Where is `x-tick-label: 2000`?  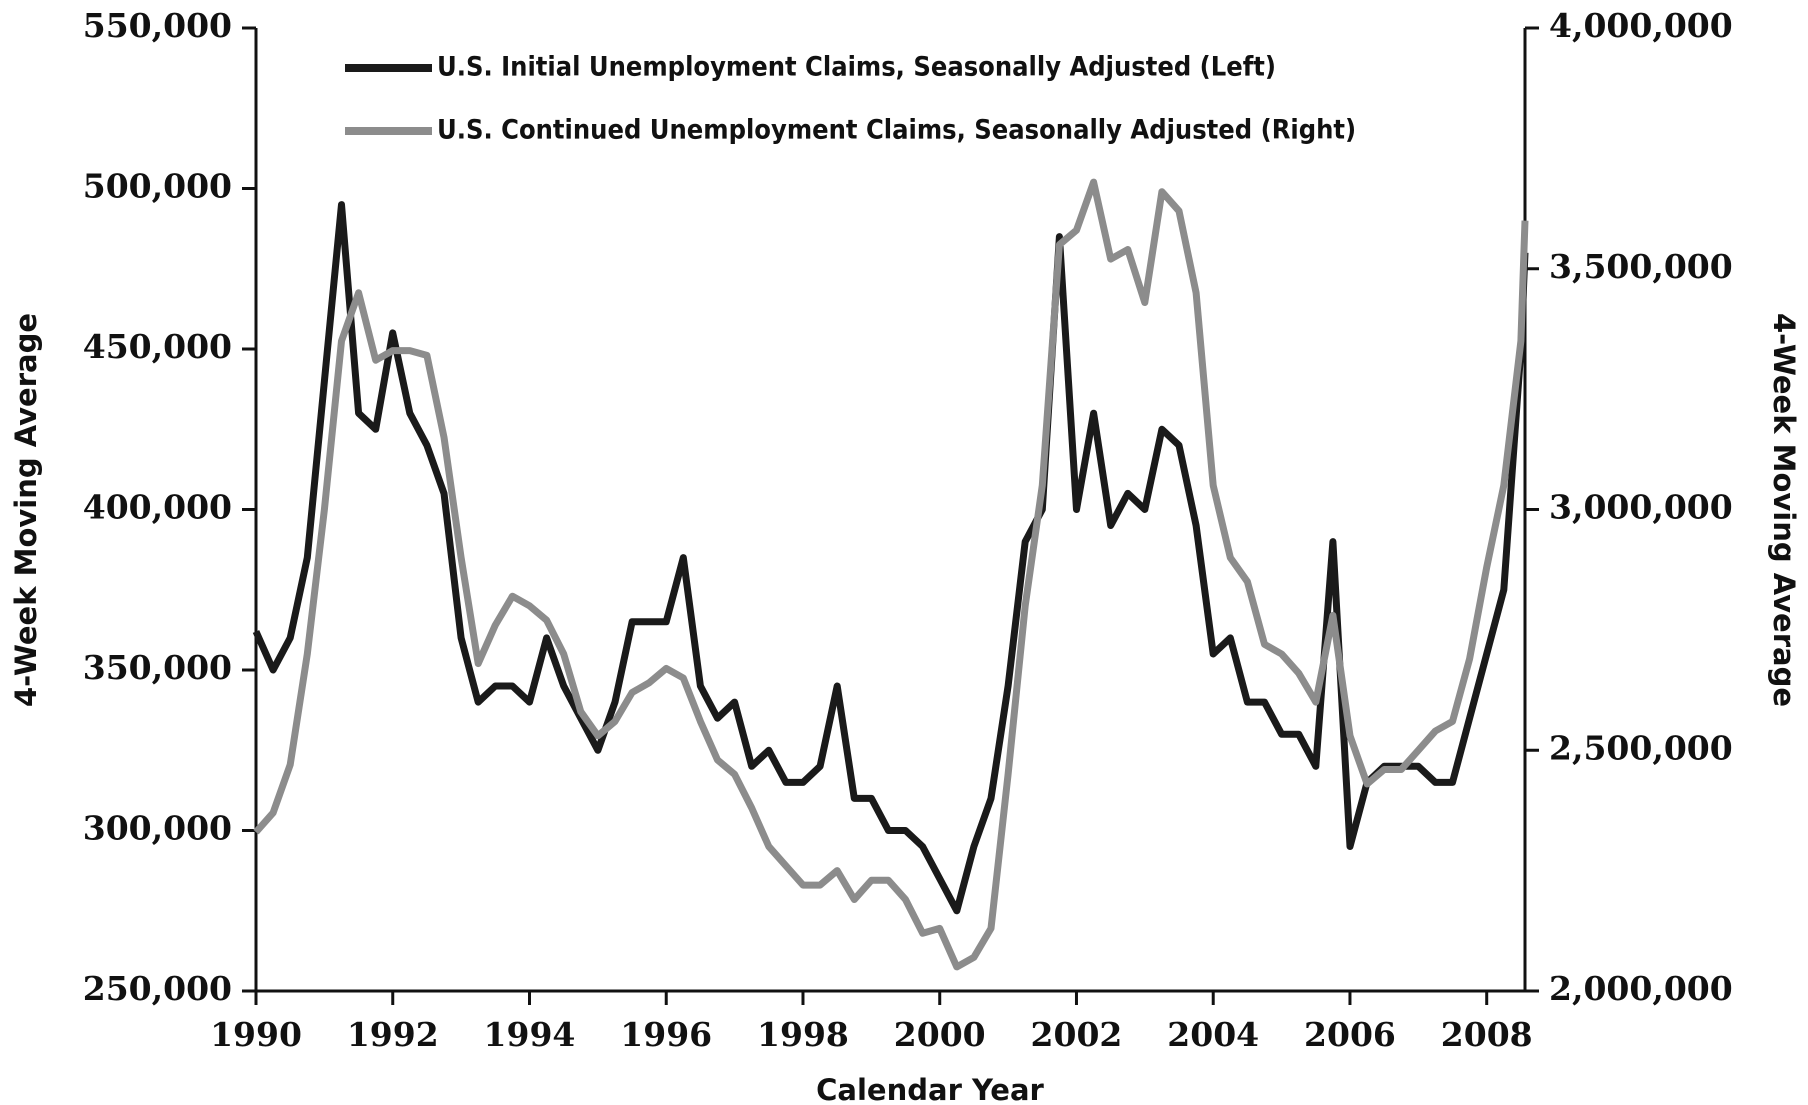 x-tick-label: 2000 is located at coordinates (940, 1034).